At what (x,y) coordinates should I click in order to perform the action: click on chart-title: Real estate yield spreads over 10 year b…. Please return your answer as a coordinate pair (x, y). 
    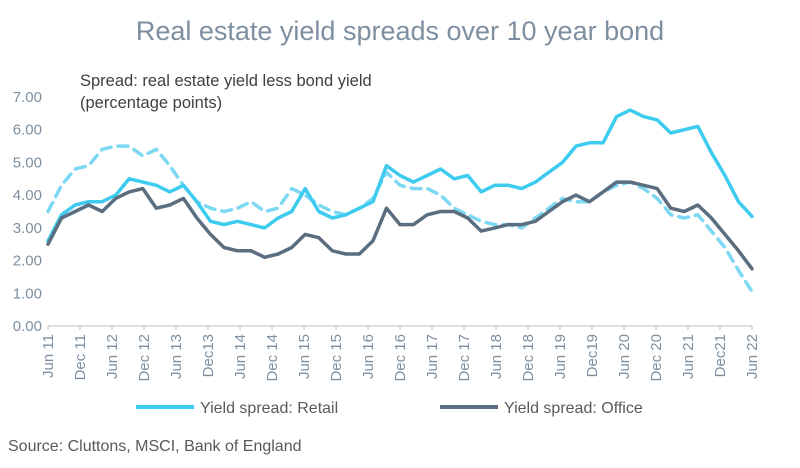
    Looking at the image, I should click on (400, 31).